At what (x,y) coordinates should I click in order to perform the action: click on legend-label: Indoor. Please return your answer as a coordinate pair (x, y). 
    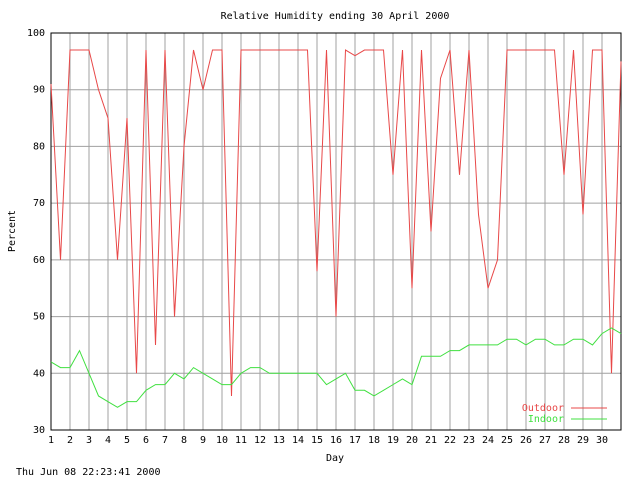
    Looking at the image, I should click on (546, 419).